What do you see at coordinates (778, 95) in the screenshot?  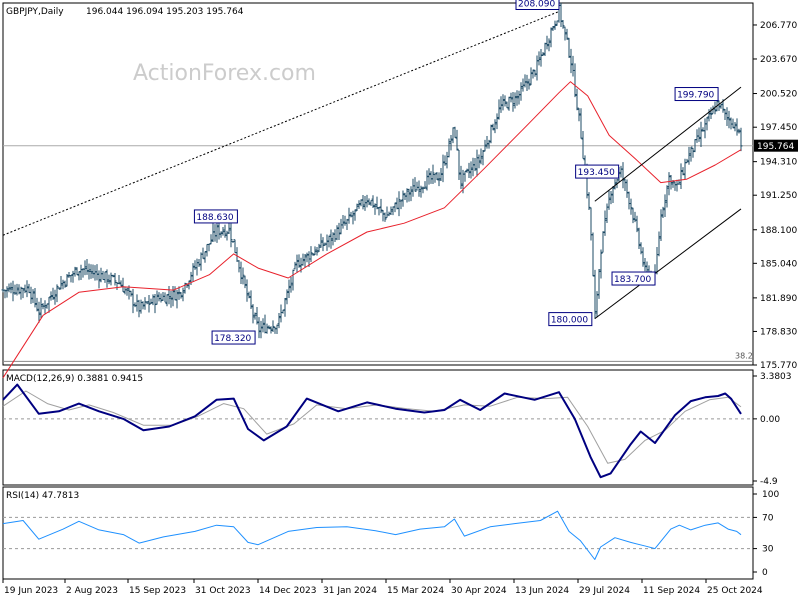 I see `price-tick-label: 200.520` at bounding box center [778, 95].